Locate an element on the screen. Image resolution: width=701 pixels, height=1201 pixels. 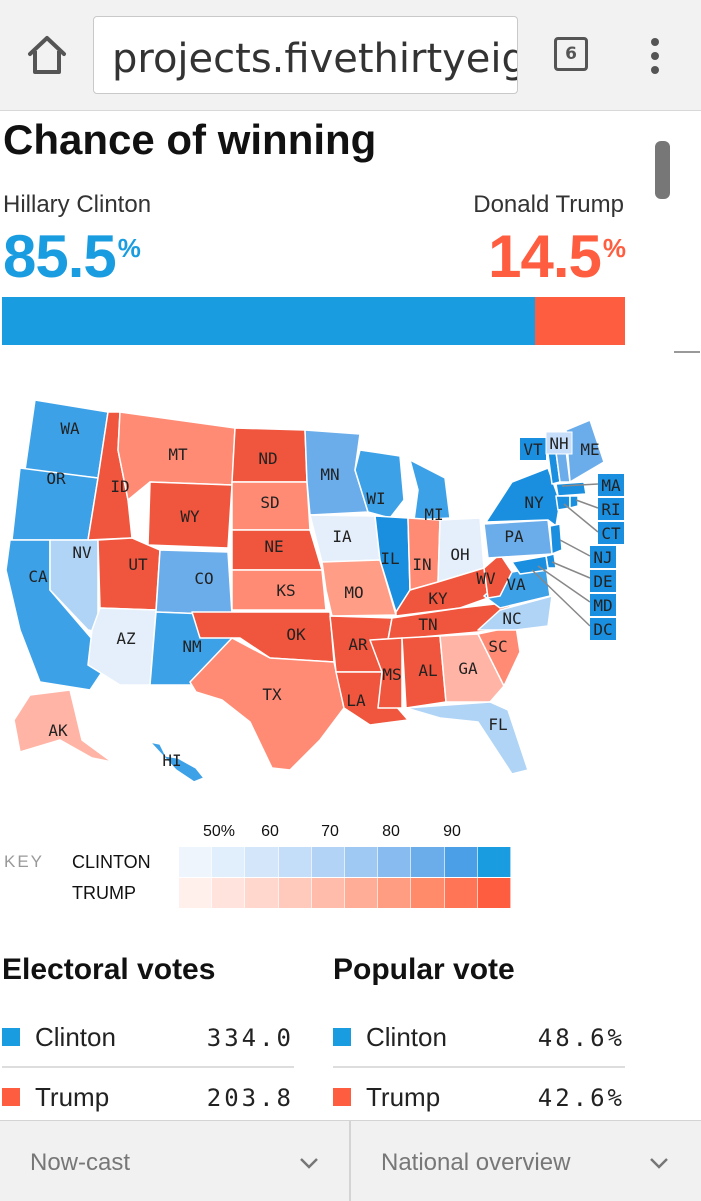
callout-NJ is located at coordinates (603, 557).